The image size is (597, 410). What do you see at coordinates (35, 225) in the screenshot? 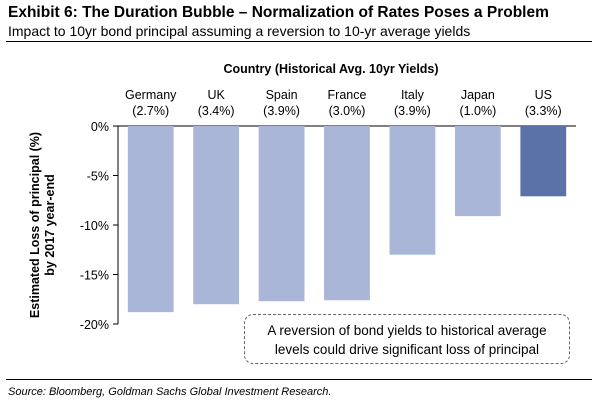
I see `y-axis-label-line-1: Estimated Loss of principal (%)` at bounding box center [35, 225].